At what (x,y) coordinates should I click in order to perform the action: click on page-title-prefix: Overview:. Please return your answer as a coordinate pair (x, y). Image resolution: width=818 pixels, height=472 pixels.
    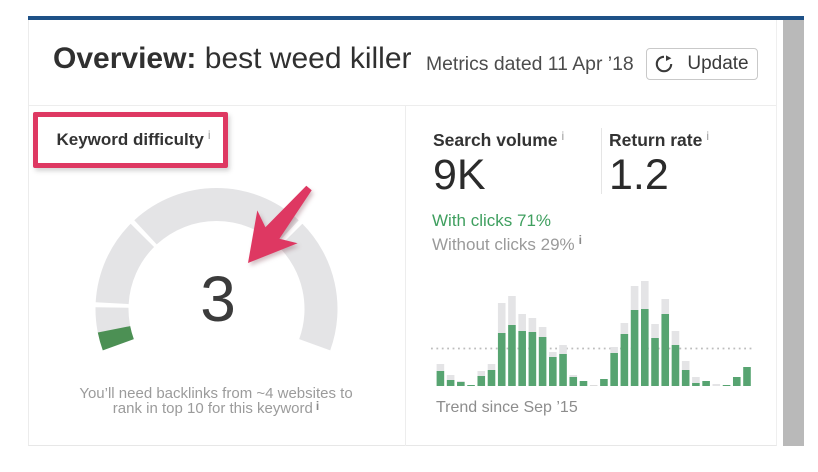
    Looking at the image, I should click on (125, 58).